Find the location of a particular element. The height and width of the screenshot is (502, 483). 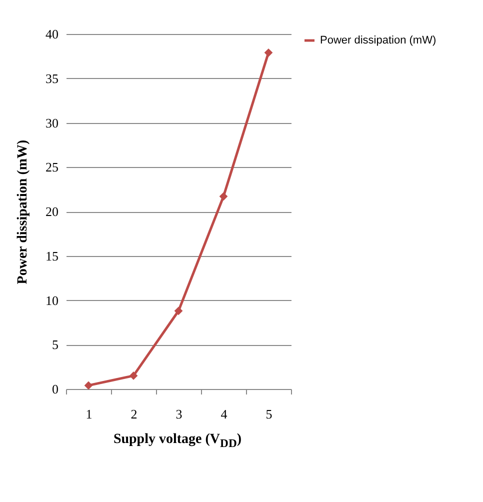

y-axis-title: Power dissipation (mW) is located at coordinates (23, 211).